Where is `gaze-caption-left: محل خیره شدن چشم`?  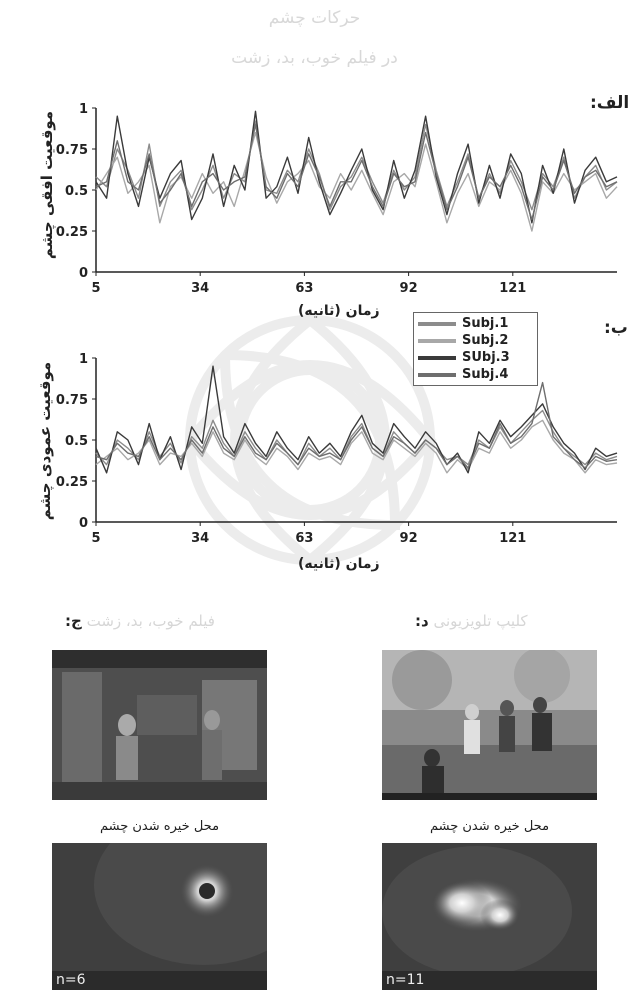 gaze-caption-left: محل خیره شدن چشم is located at coordinates (159, 826).